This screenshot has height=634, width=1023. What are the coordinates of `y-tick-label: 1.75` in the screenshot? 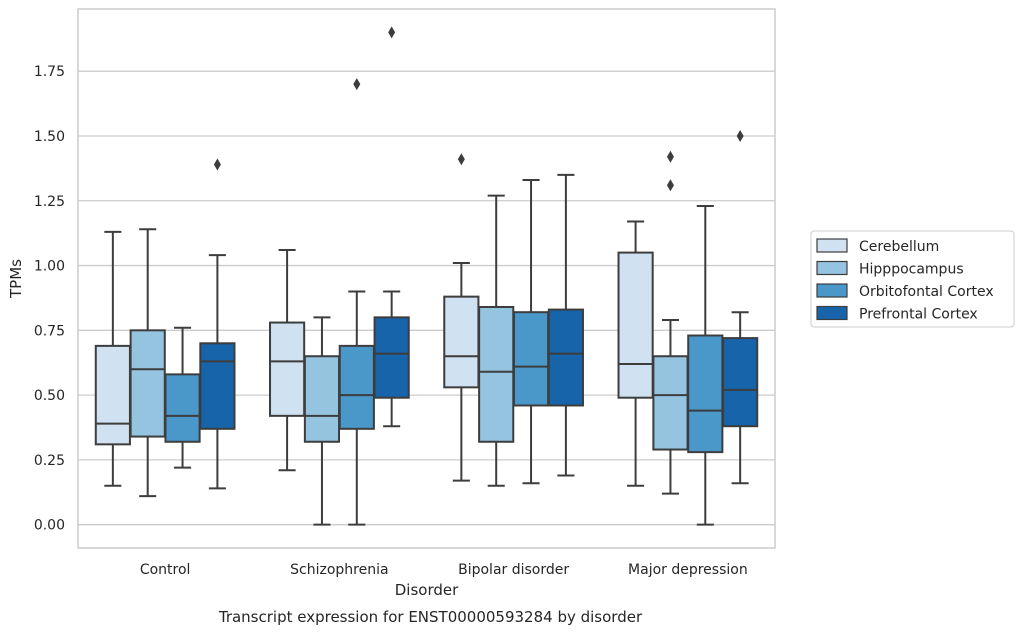 It's located at (49, 72).